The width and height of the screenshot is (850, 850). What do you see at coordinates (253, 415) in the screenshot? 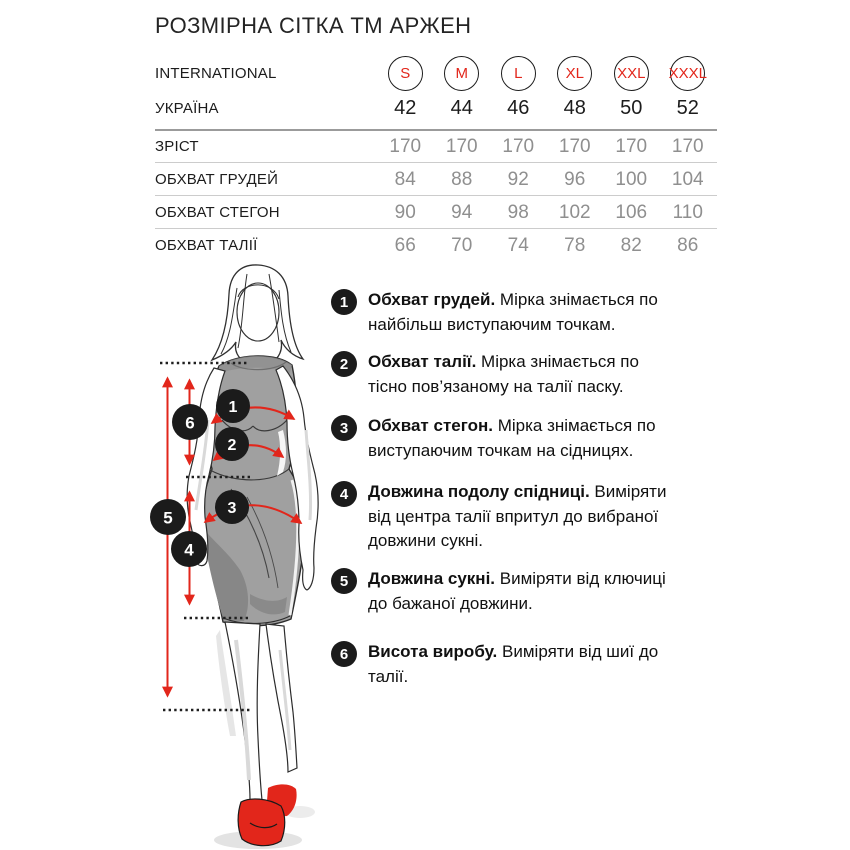
I see `bust-arc` at bounding box center [253, 415].